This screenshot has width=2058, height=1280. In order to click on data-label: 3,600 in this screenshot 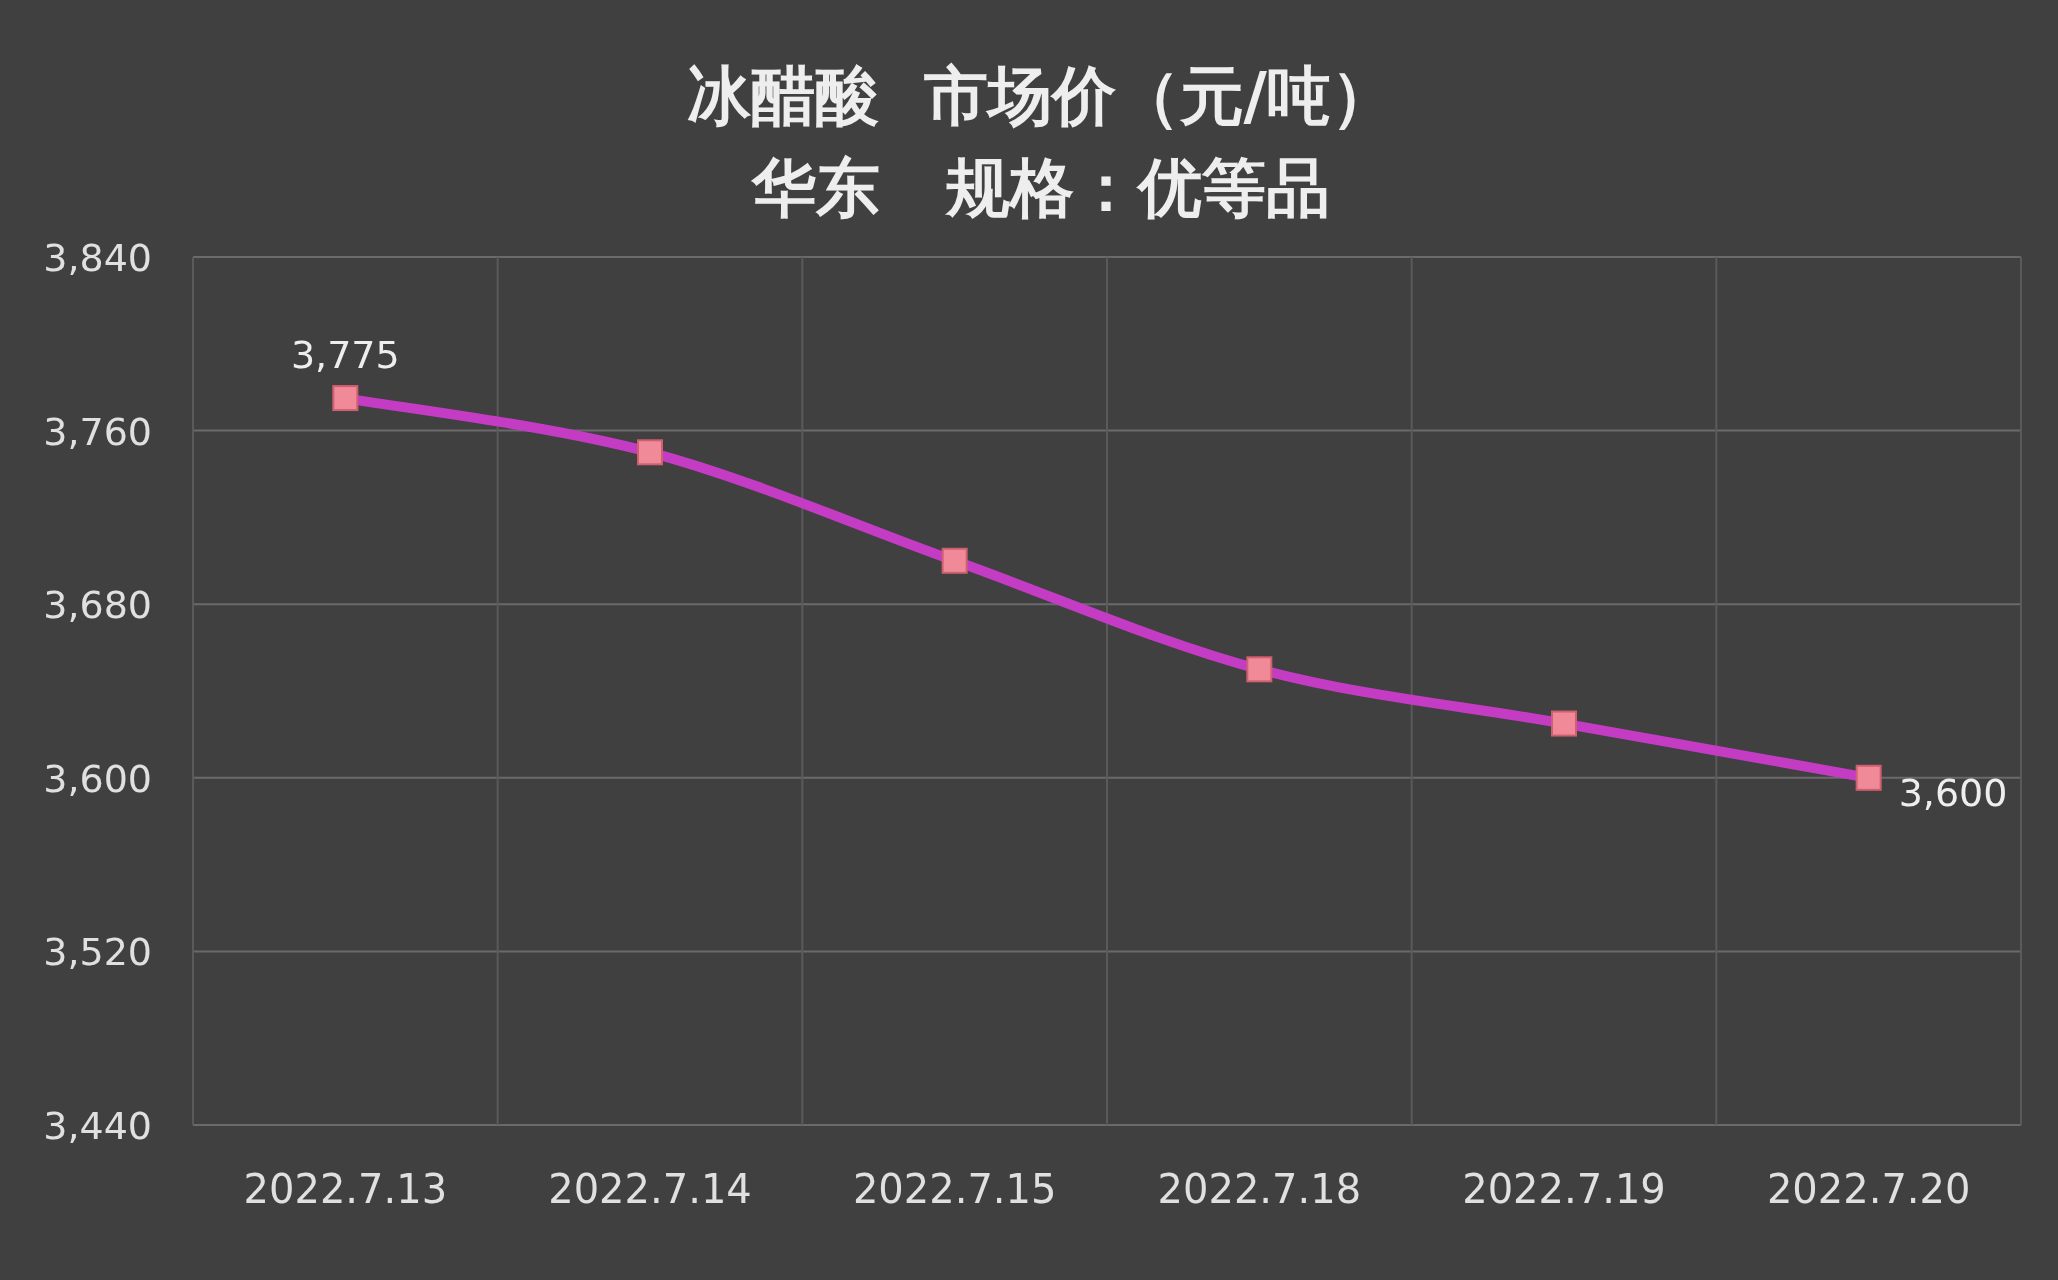, I will do `click(1953, 792)`.